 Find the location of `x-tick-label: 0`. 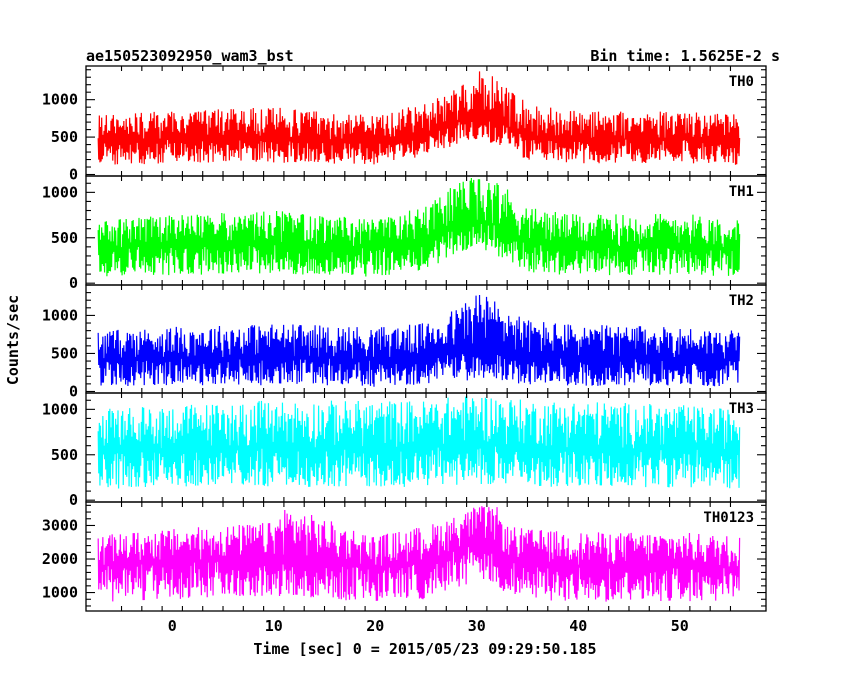

x-tick-label: 0 is located at coordinates (172, 626).